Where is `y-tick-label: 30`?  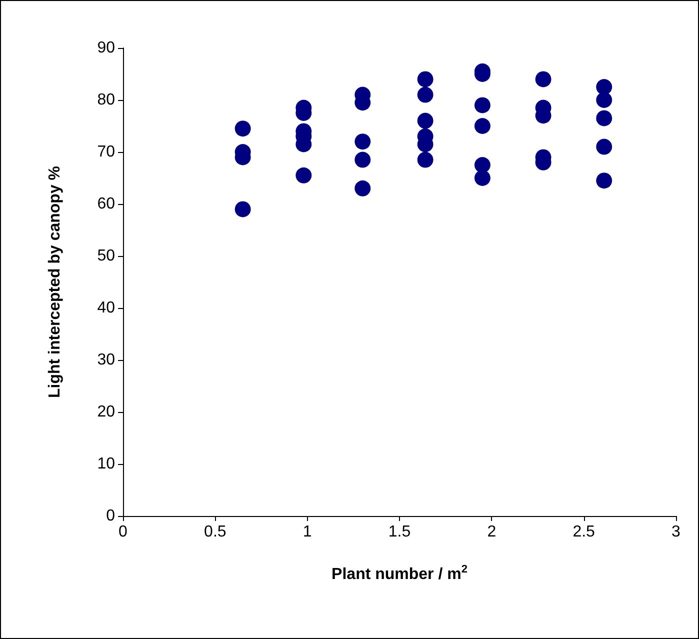
y-tick-label: 30 is located at coordinates (106, 360).